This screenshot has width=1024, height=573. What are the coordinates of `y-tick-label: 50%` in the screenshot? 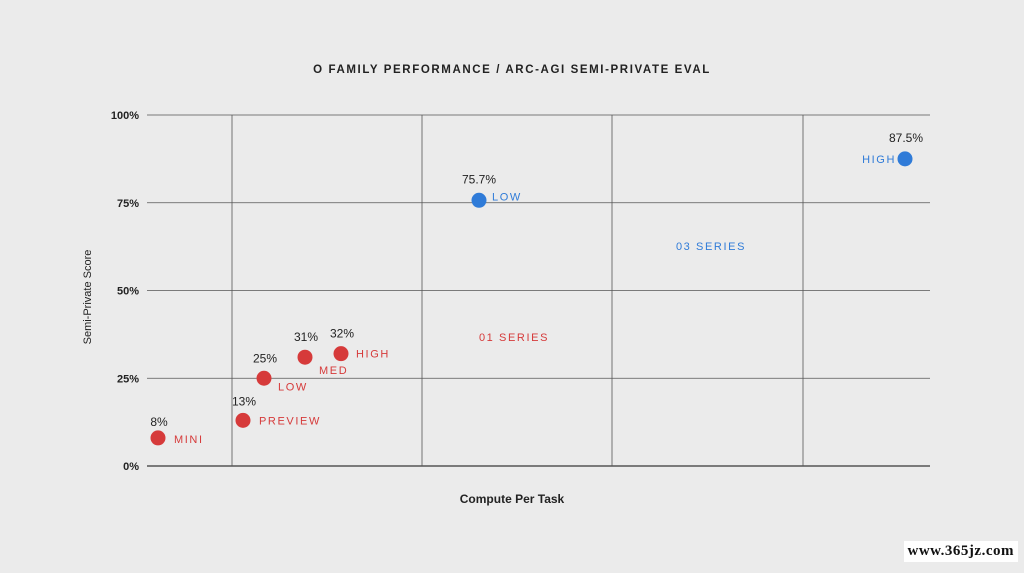 It's located at (128, 292).